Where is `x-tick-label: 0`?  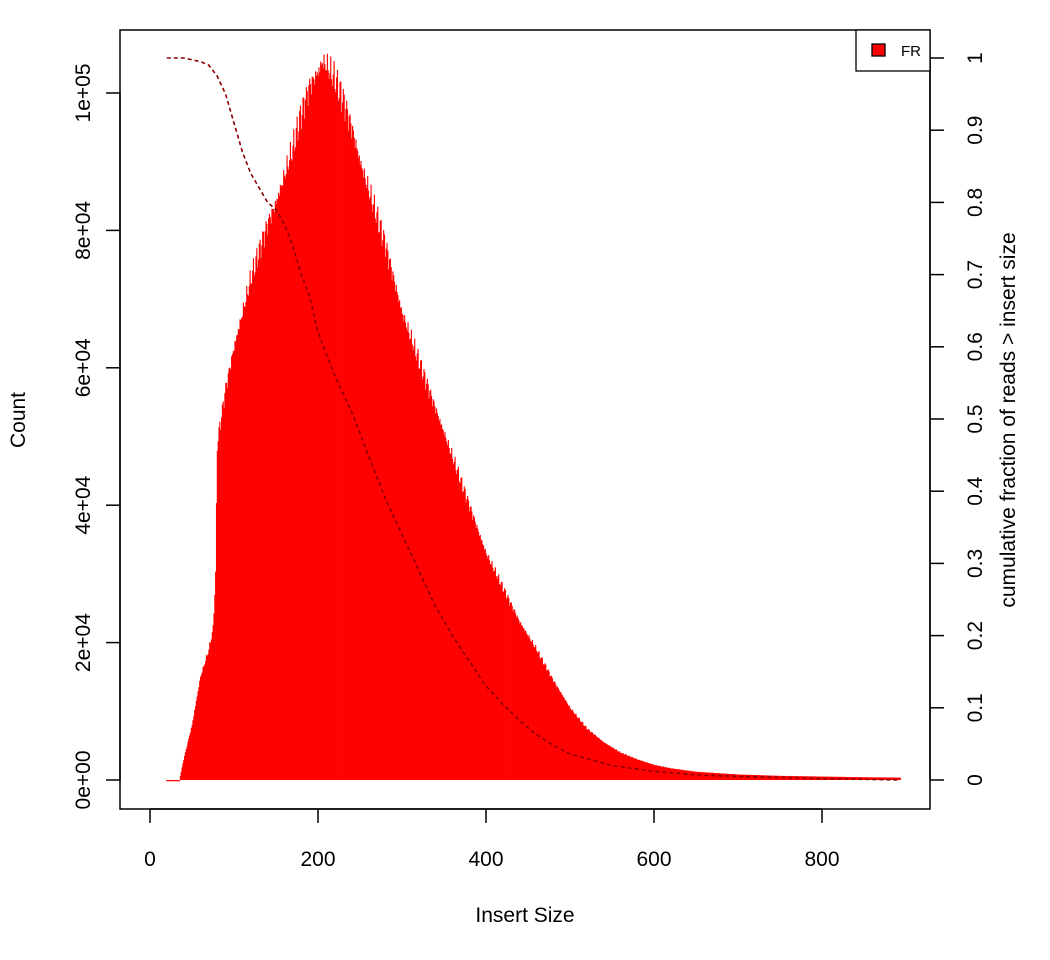
x-tick-label: 0 is located at coordinates (150, 859).